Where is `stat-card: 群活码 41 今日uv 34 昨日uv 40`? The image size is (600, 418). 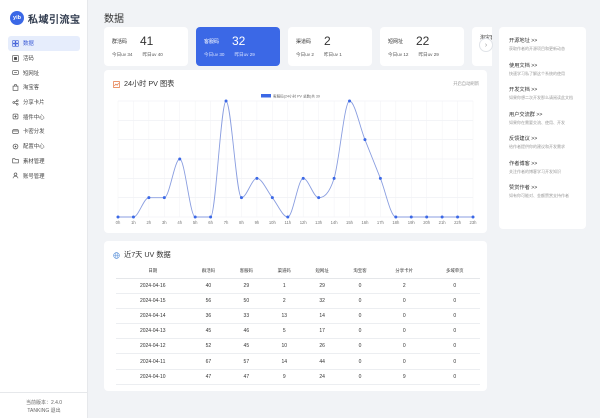
stat-card: 群活码 41 今日uv 34 昨日uv 40 is located at coordinates (146, 46).